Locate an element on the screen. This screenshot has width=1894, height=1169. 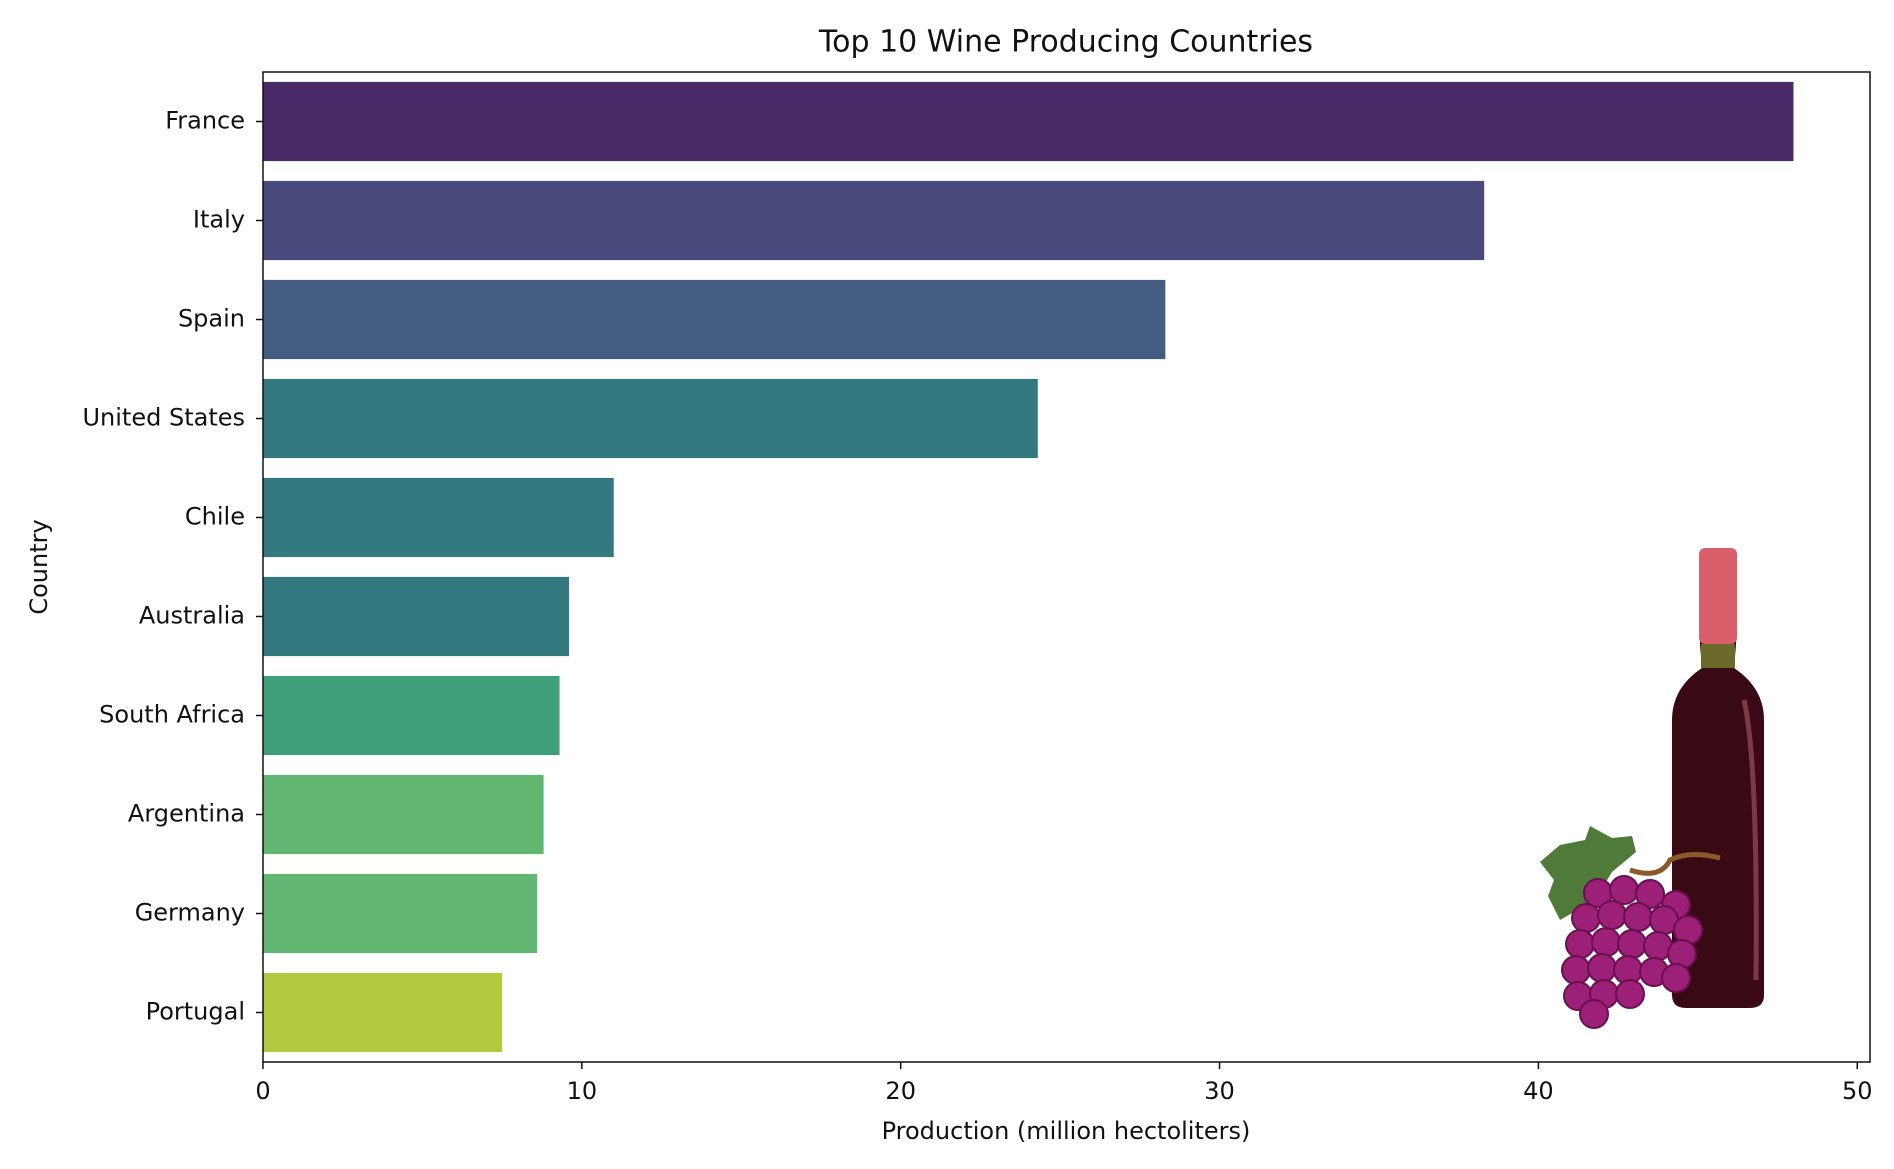
grape-cluster is located at coordinates (1632, 952).